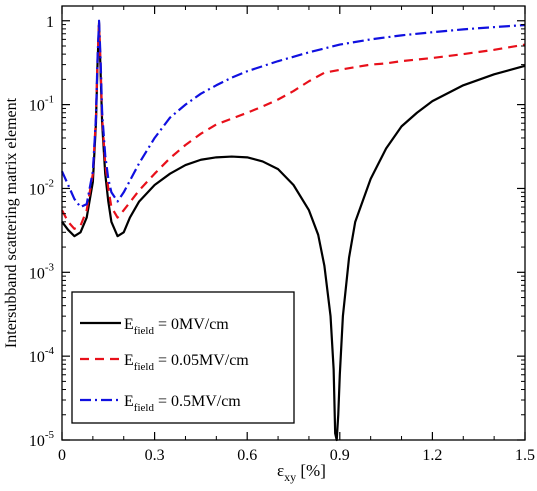 This screenshot has width=537, height=491. I want to click on y-tick-label: 10⁻³, so click(42, 271).